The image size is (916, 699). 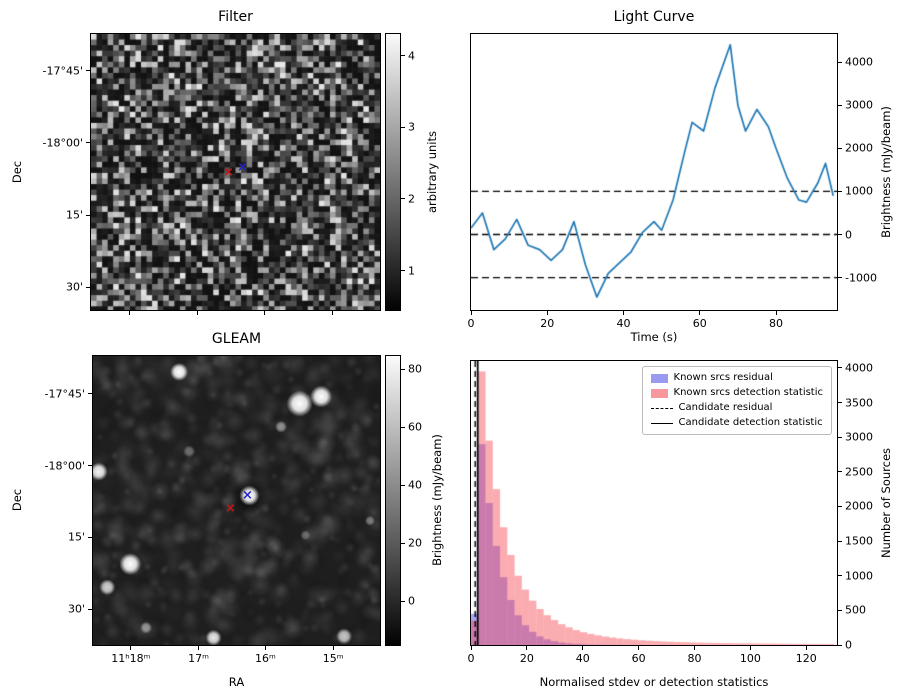 I want to click on hist-ytick-3500-mark, so click(x=840, y=403).